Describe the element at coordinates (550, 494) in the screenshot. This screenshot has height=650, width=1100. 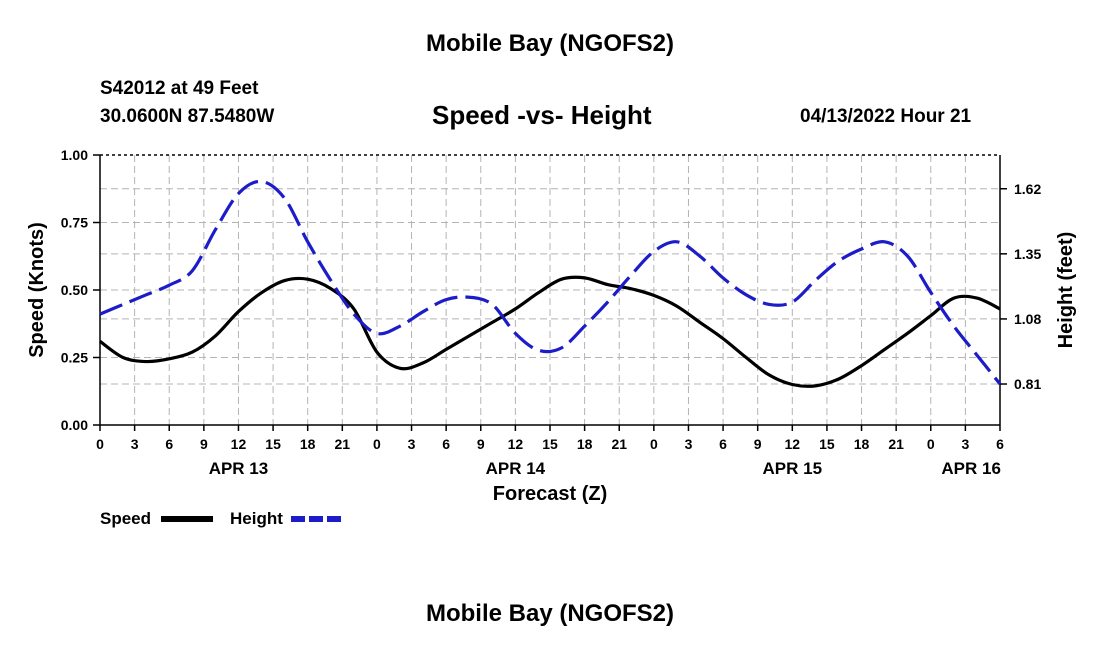
I see `x-axis-title: Forecast (Z)` at that location.